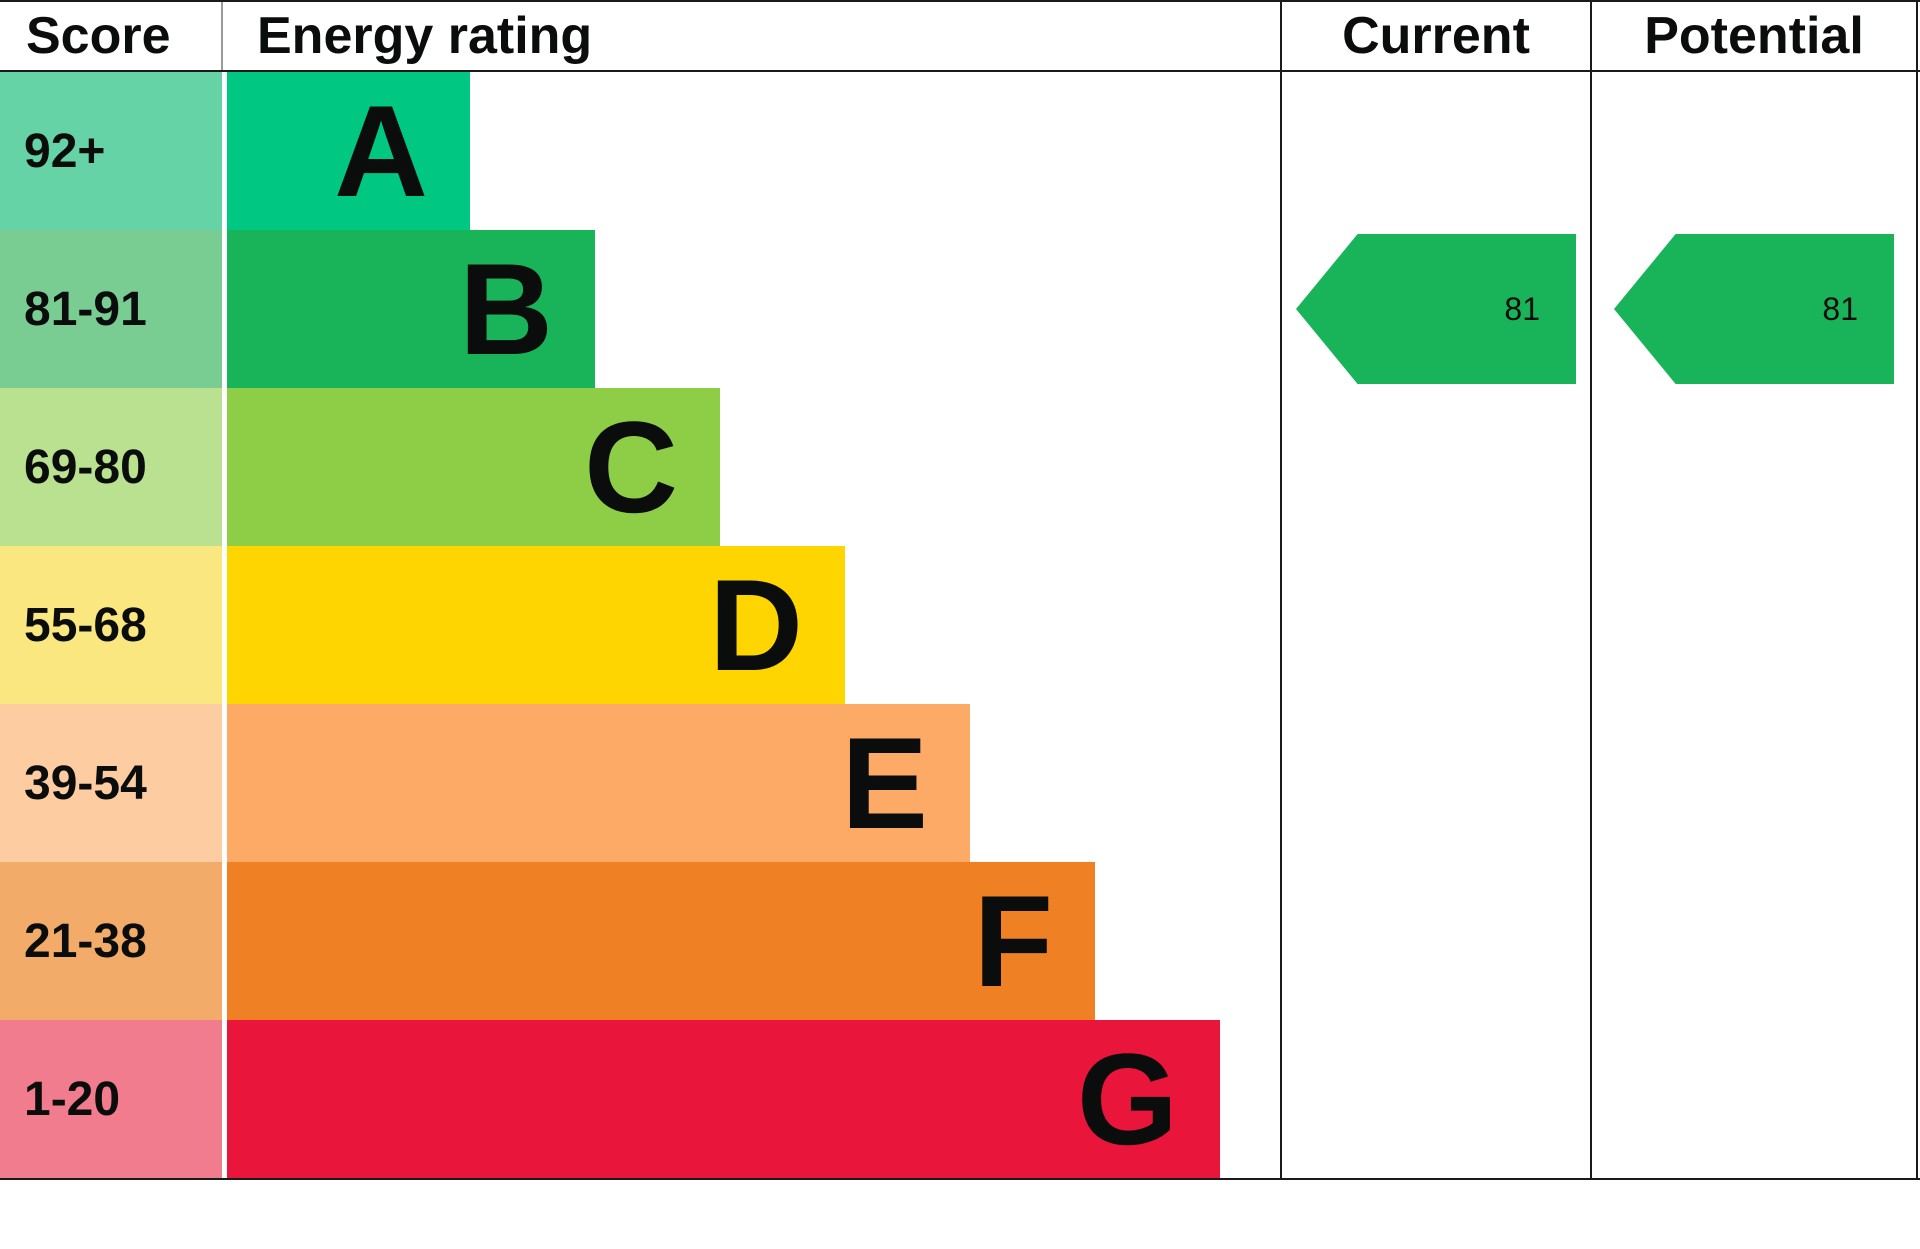 The height and width of the screenshot is (1249, 1920). I want to click on score-range-g: 1-20, so click(111, 1099).